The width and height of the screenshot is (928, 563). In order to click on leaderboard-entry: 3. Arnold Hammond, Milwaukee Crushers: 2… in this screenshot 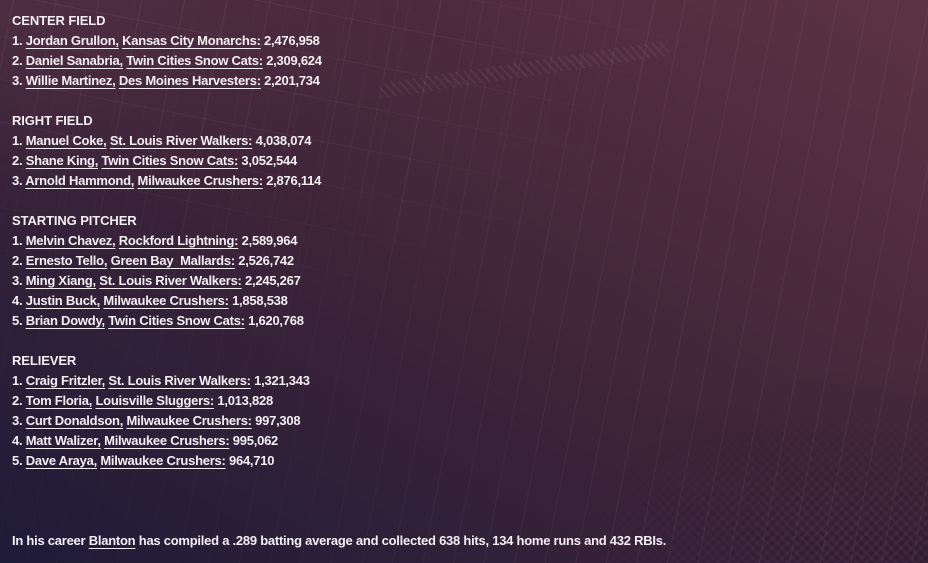, I will do `click(463, 181)`.